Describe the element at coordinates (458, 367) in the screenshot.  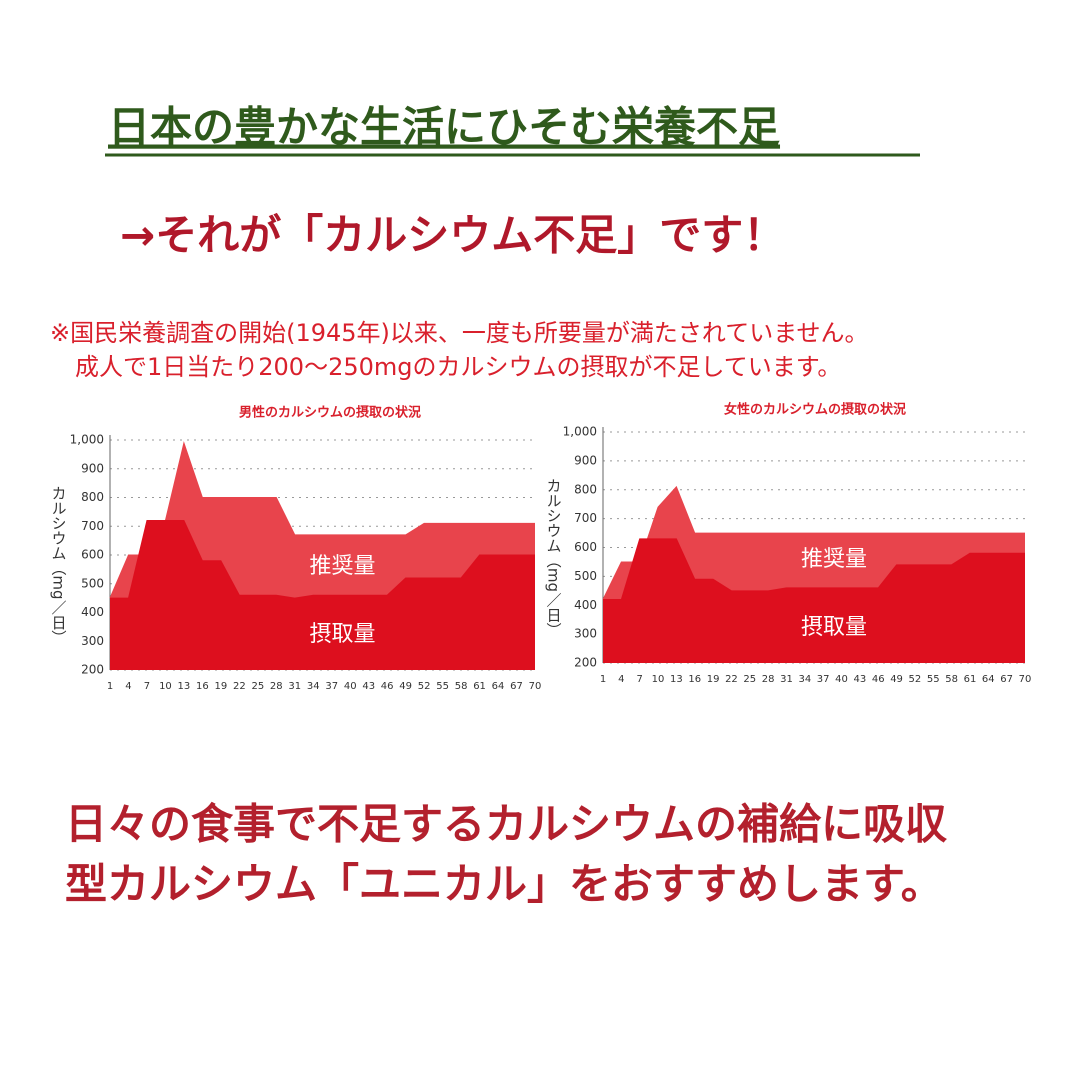
I see `note-line: 成人で1日当たり200〜250mgのカルシウムの摂取が不足しています。` at that location.